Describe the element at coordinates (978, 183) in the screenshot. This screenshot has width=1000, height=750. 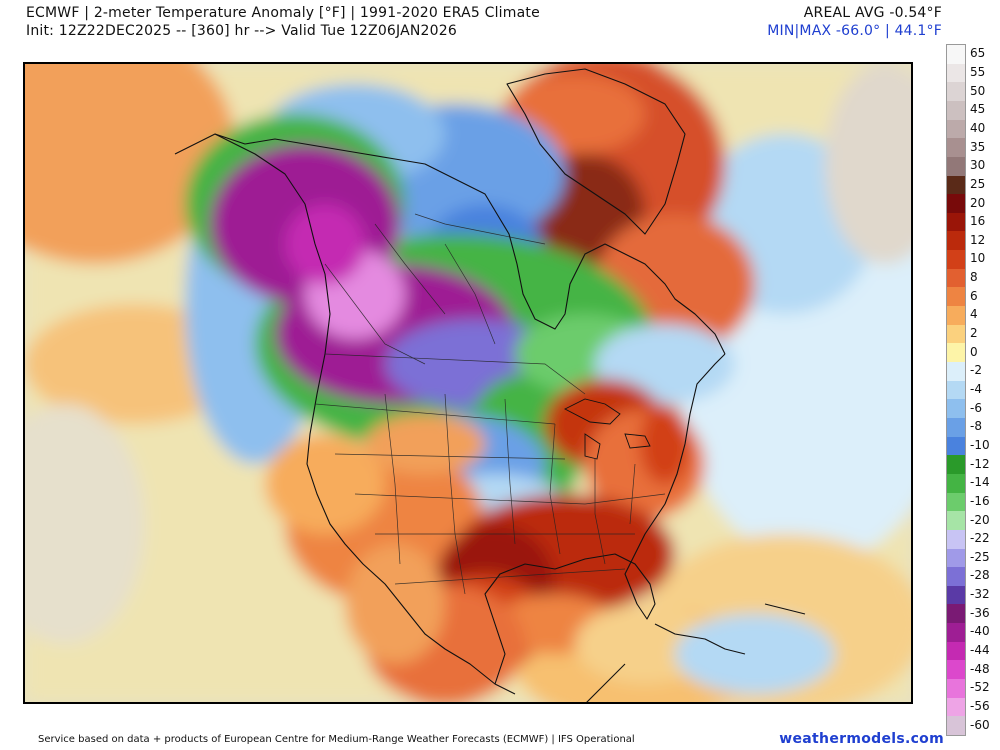
I see `colorbar-label: 25` at that location.